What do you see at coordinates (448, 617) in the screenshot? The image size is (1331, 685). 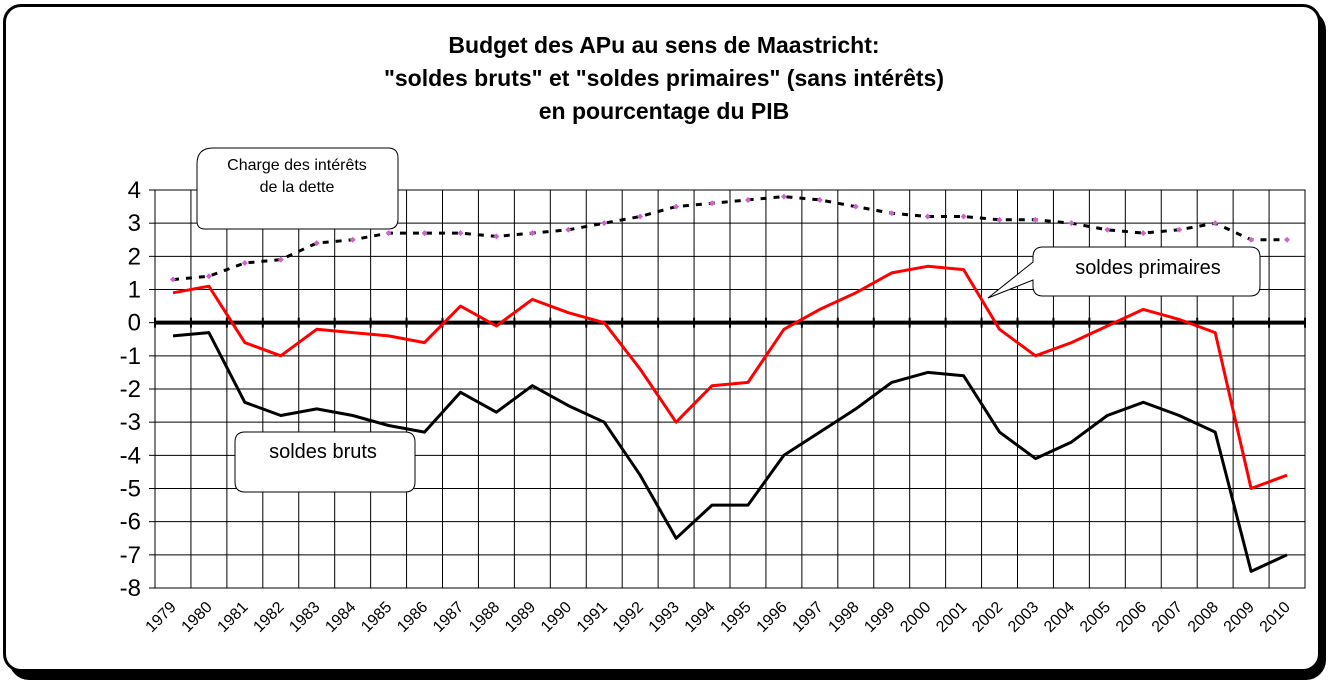 I see `x-tick-label: 1987` at bounding box center [448, 617].